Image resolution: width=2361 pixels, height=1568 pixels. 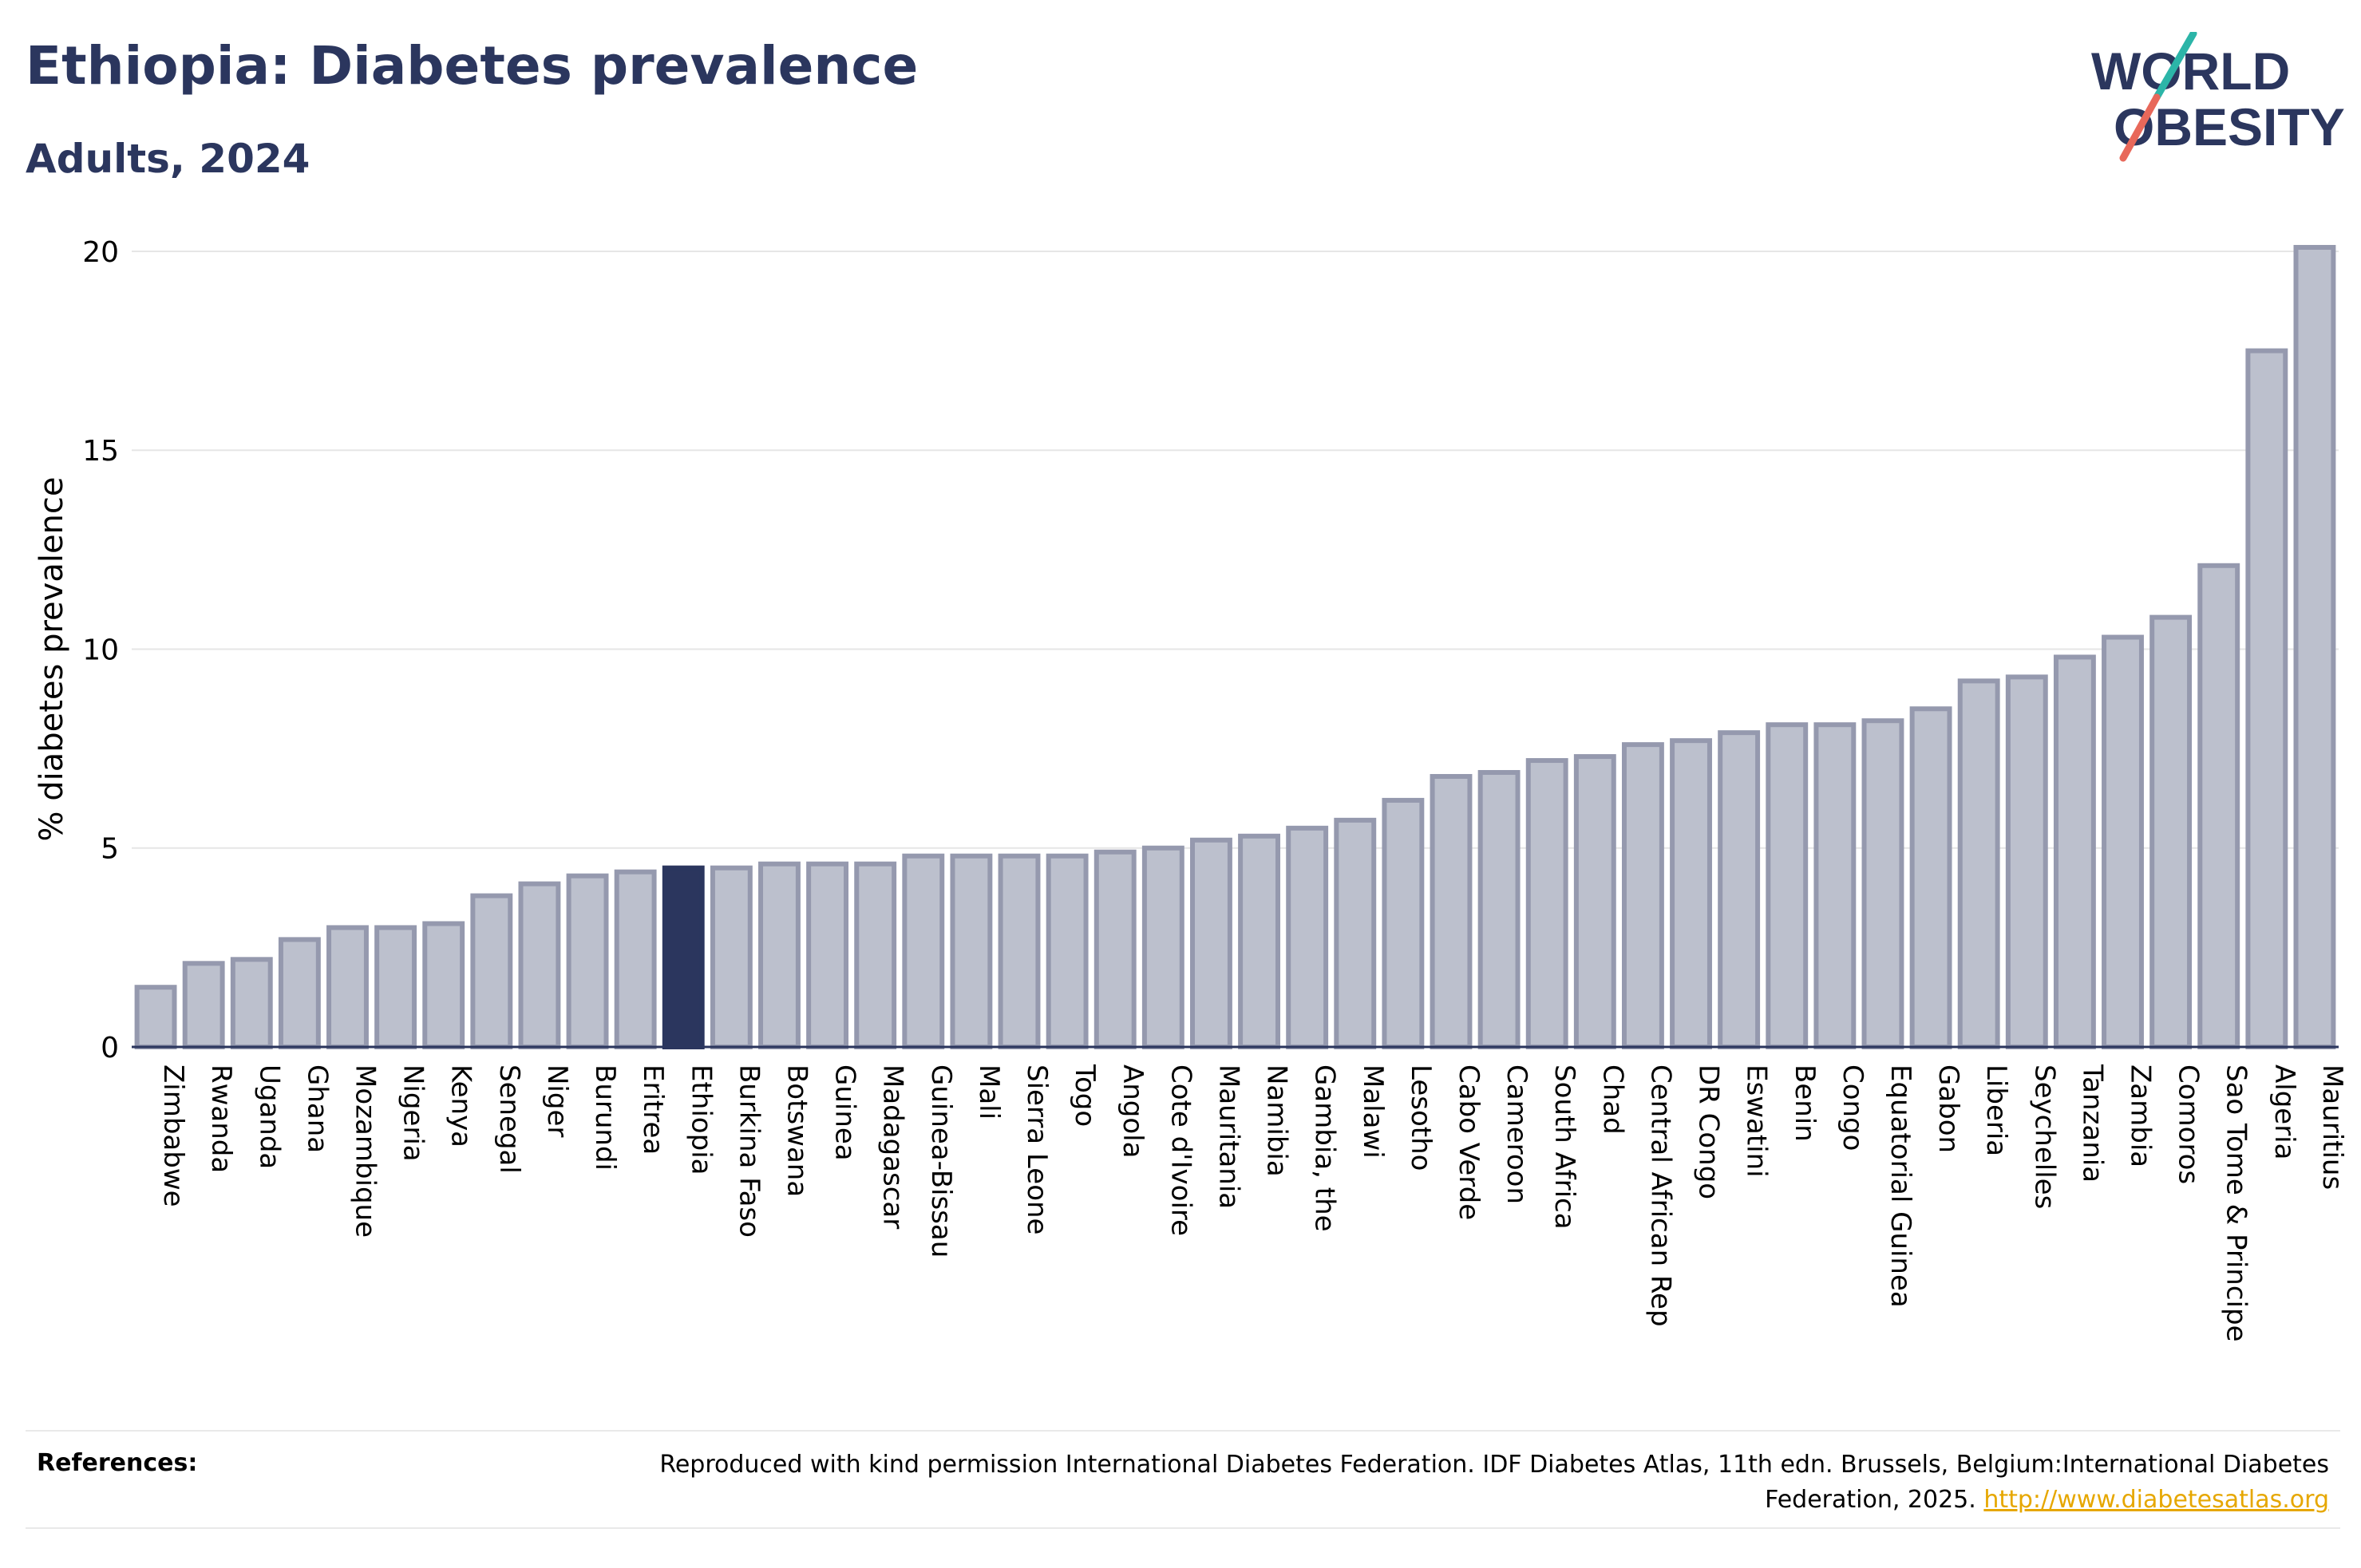 What do you see at coordinates (52, 658) in the screenshot?
I see `y-axis-label: % diabetes prevalence` at bounding box center [52, 658].